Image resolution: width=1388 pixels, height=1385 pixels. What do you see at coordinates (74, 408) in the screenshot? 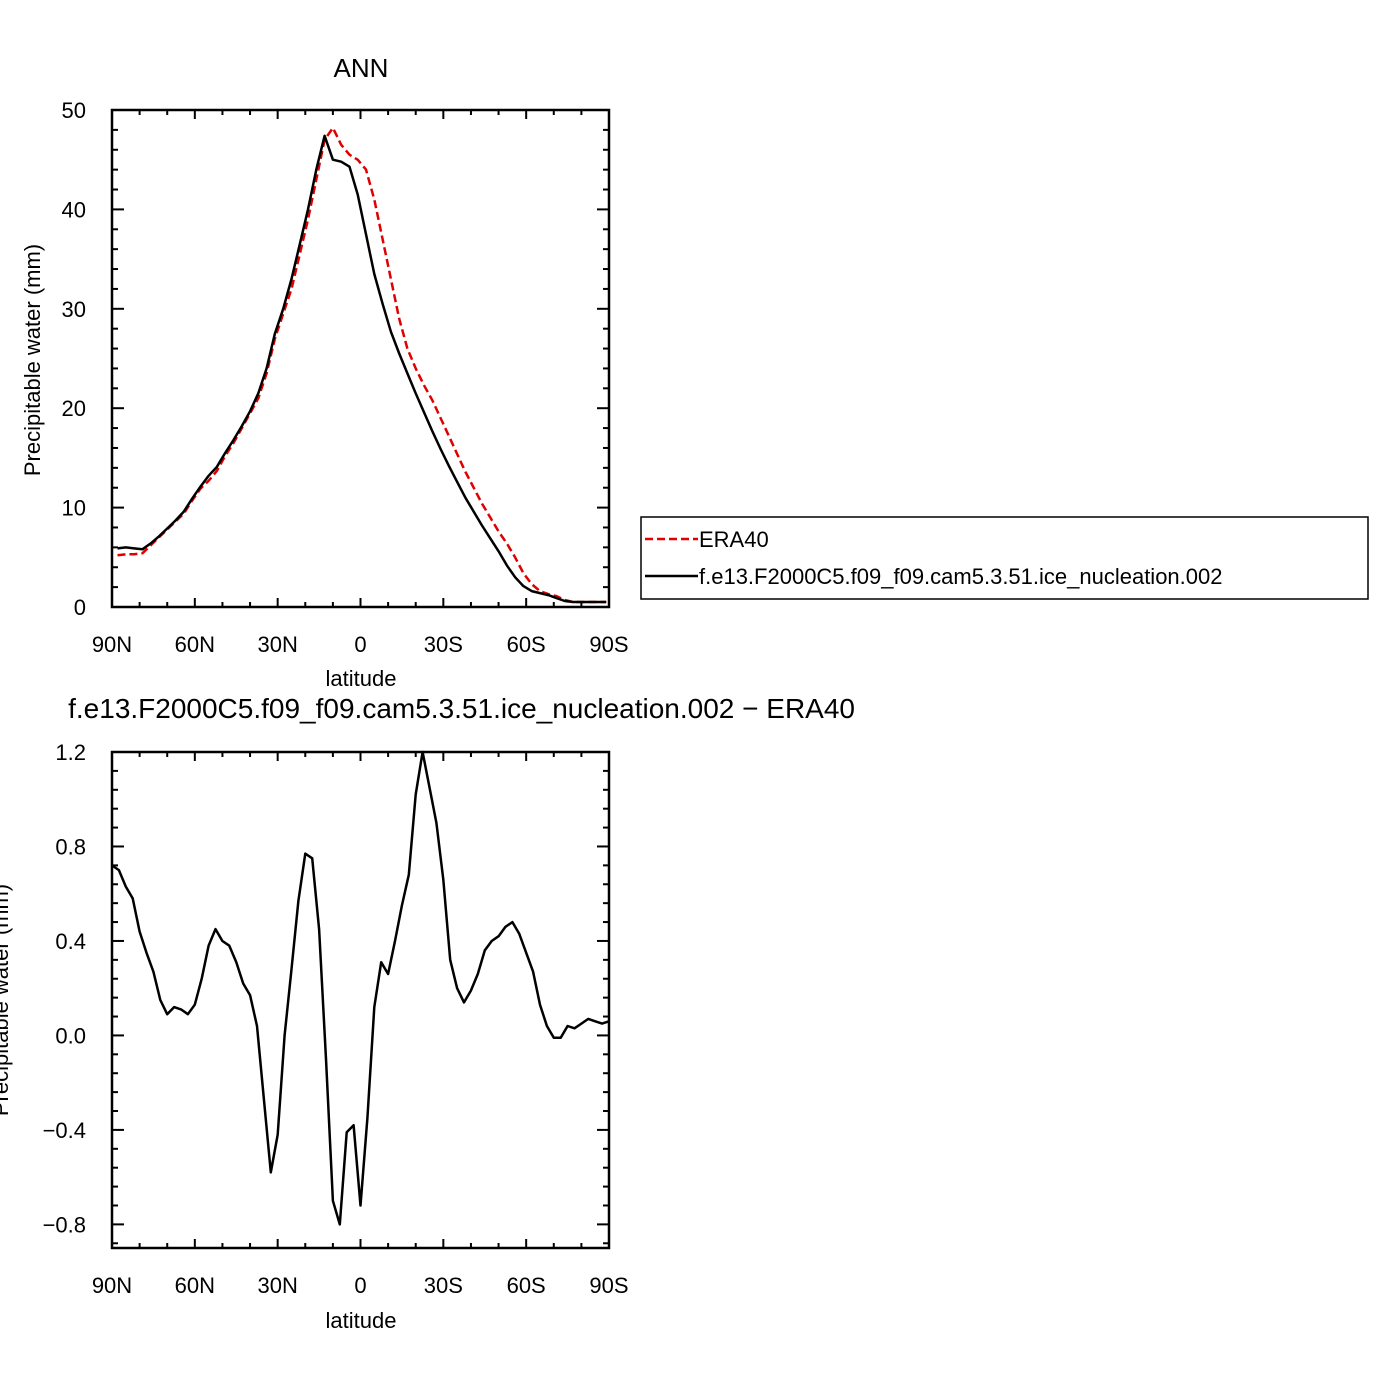
I see `y-tick-label: 20` at bounding box center [74, 408].